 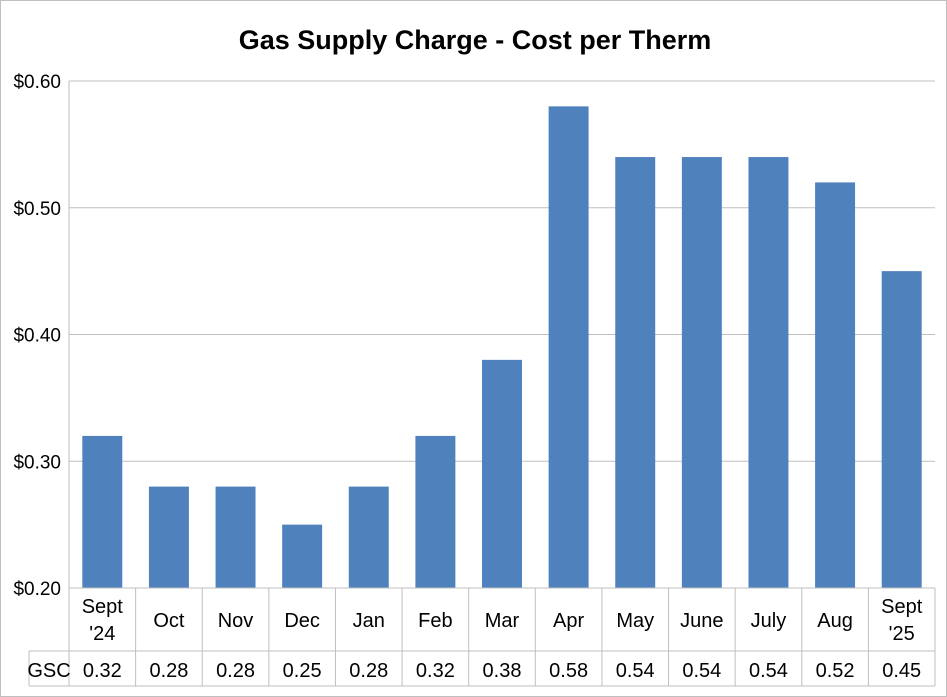 What do you see at coordinates (369, 621) in the screenshot?
I see `category-label: Jan` at bounding box center [369, 621].